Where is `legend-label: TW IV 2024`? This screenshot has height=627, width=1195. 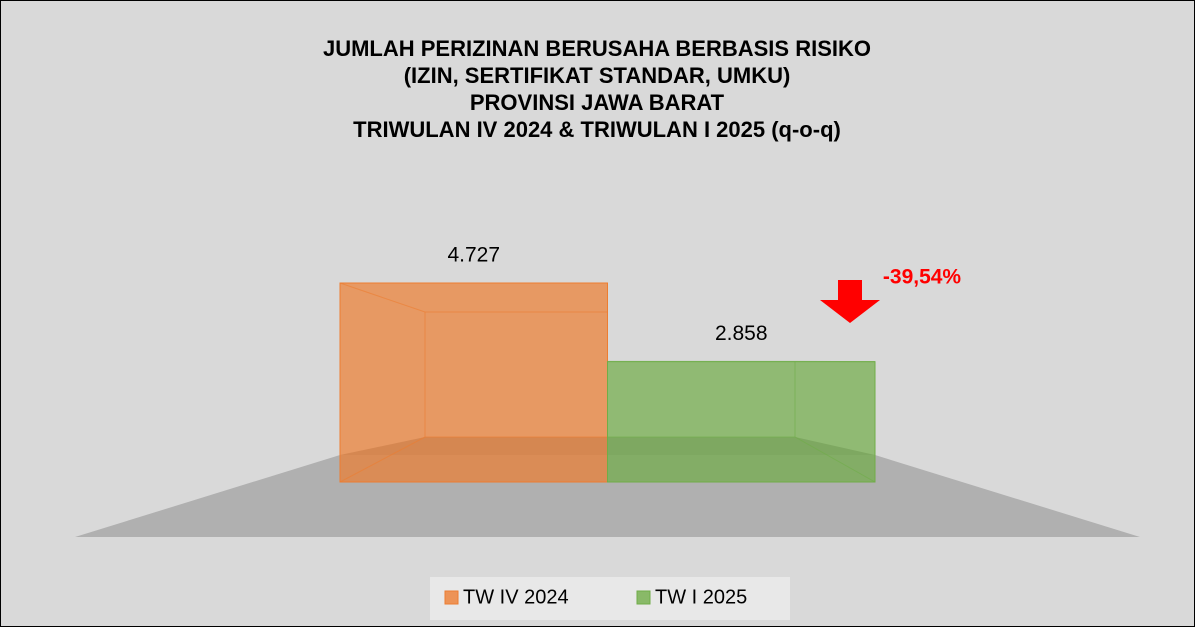
legend-label: TW IV 2024 is located at coordinates (516, 597).